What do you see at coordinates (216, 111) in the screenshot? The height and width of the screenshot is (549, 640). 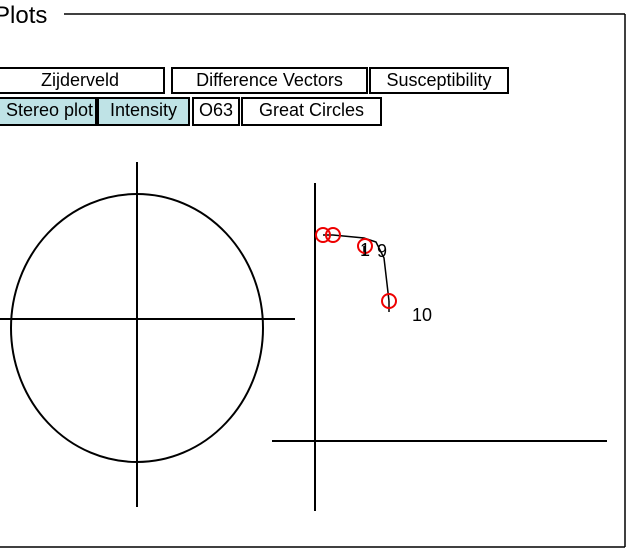 I see `tab: O63` at bounding box center [216, 111].